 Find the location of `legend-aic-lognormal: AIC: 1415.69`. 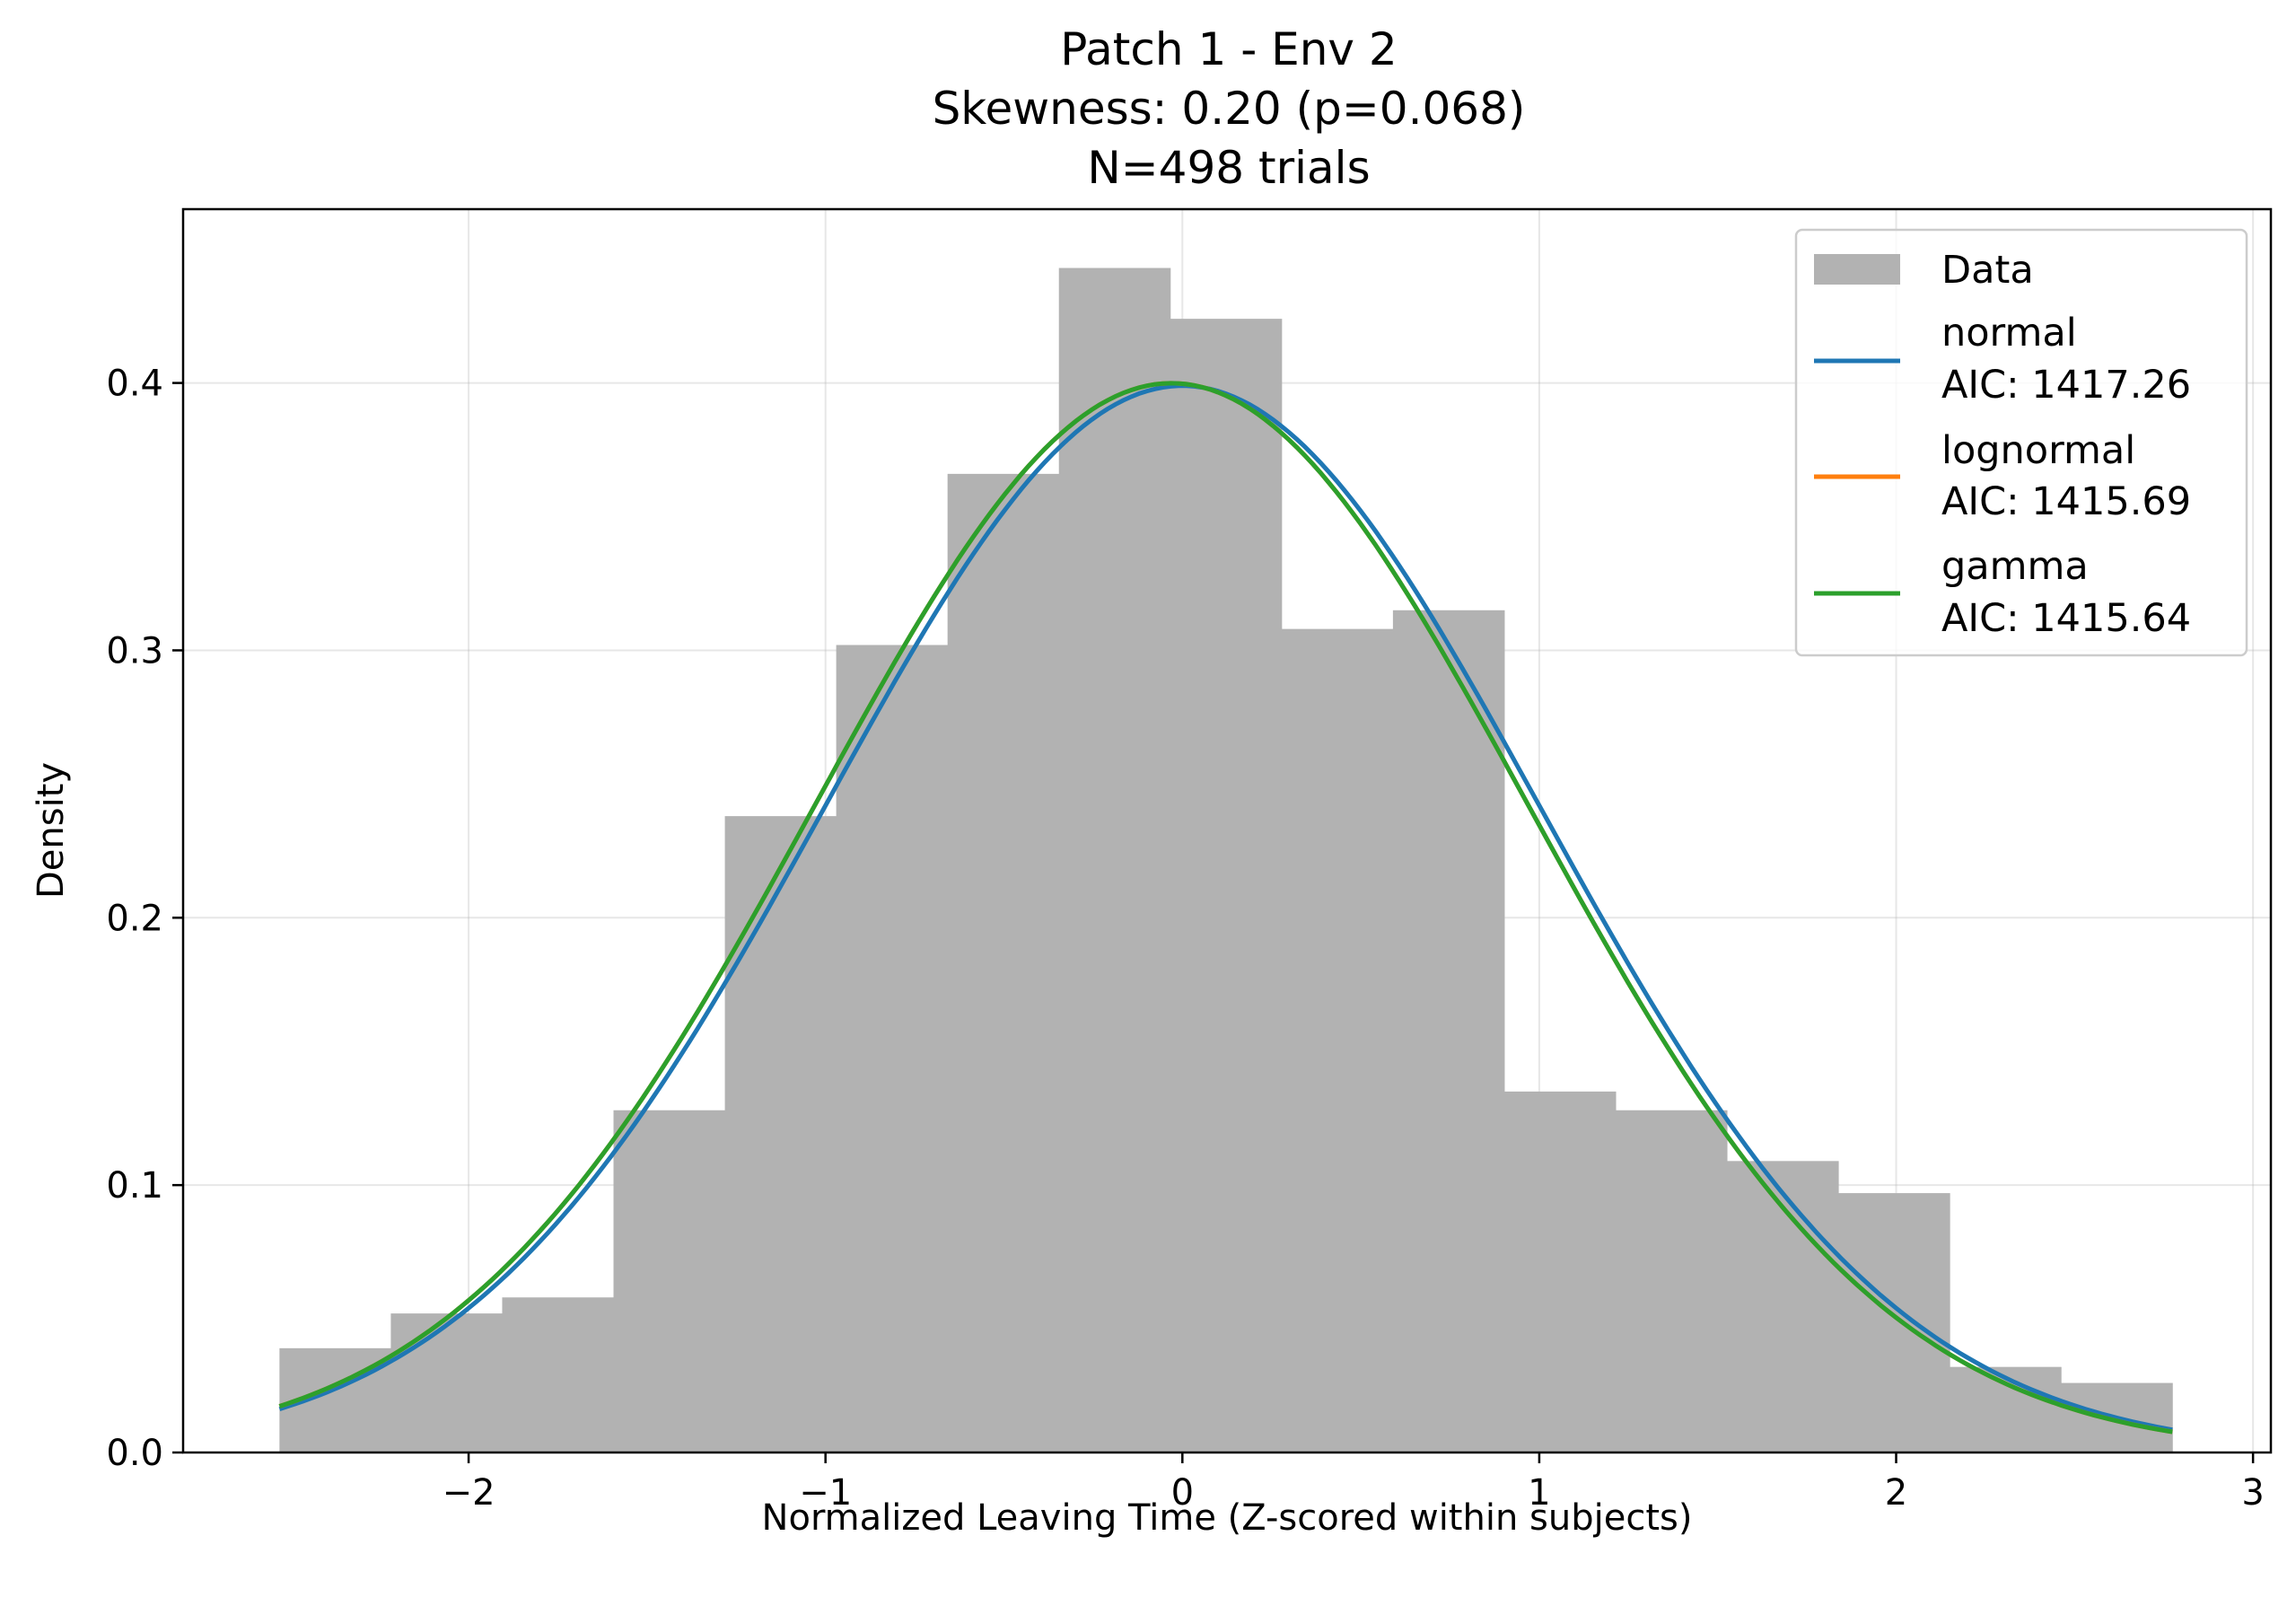

legend-aic-lognormal: AIC: 1415.69 is located at coordinates (2066, 501).